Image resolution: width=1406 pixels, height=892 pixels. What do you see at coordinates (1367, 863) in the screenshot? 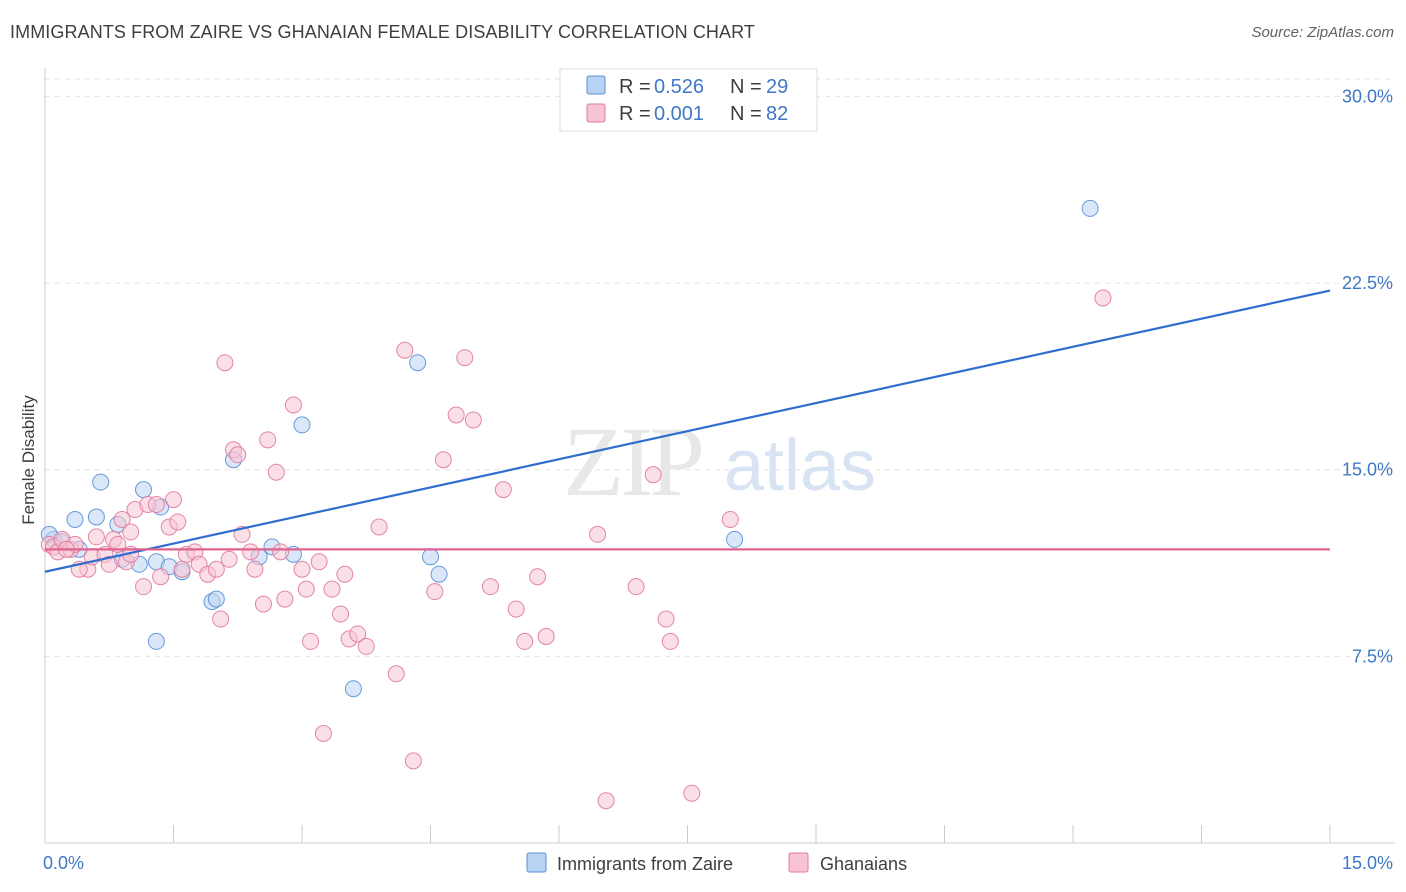
I see `x-tick-label-max: 15.0%` at bounding box center [1367, 863].